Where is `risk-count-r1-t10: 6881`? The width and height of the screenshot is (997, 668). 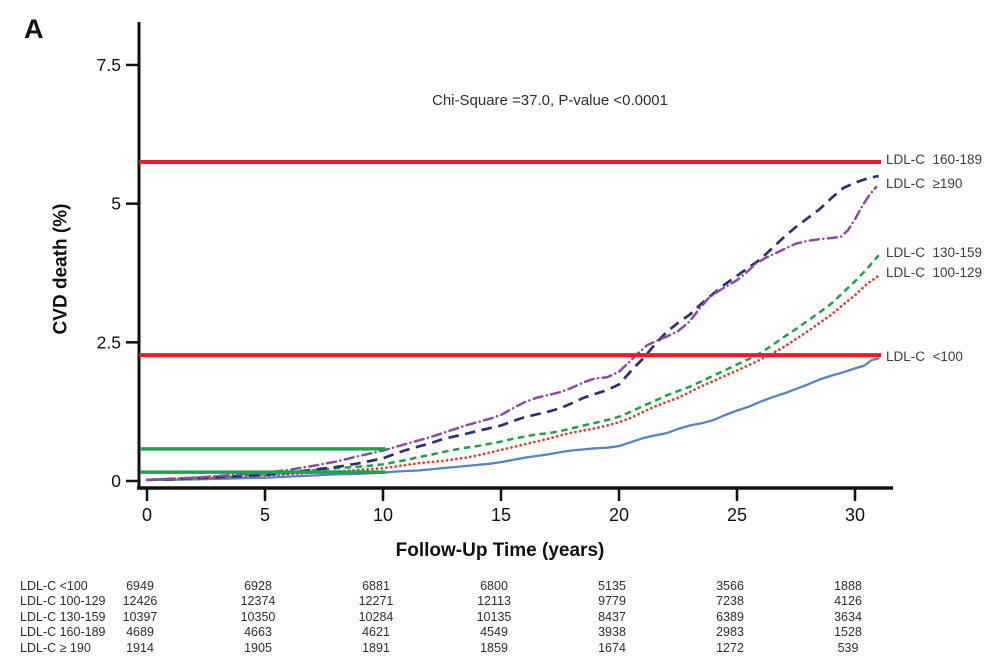
risk-count-r1-t10: 6881 is located at coordinates (376, 586).